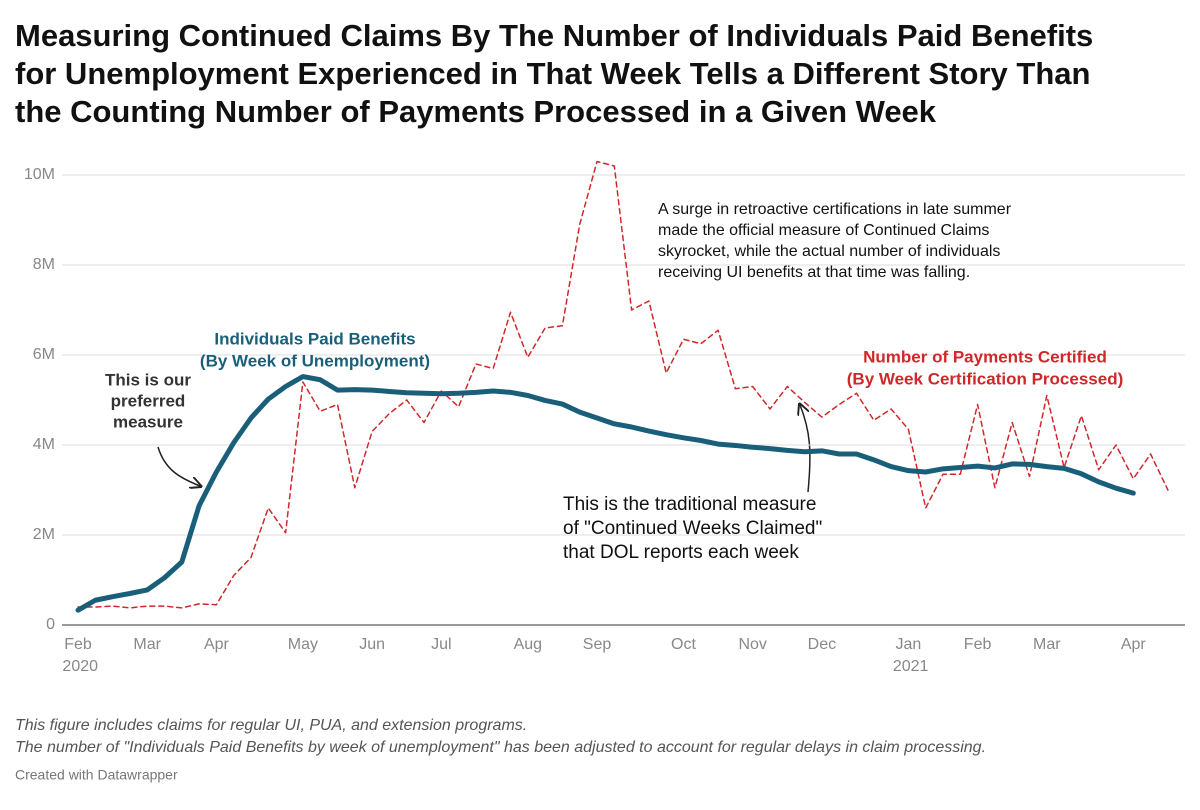 This screenshot has width=1200, height=810. I want to click on series-label: (By Week Certification Processed), so click(985, 378).